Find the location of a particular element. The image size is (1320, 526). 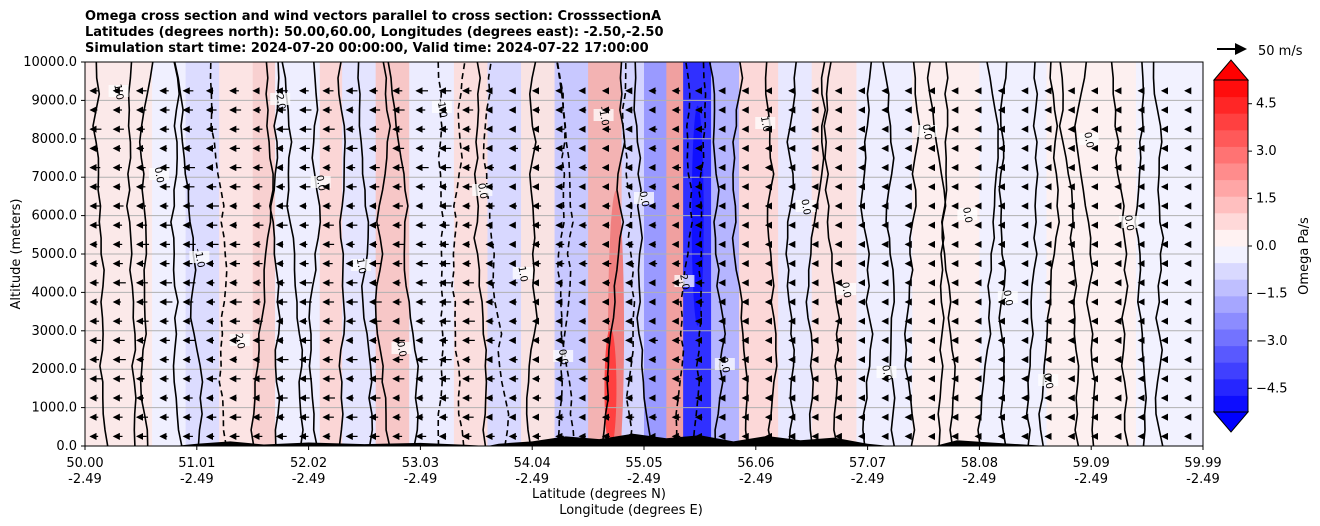

x-tick-label-lon-1: -2.49 is located at coordinates (197, 479).